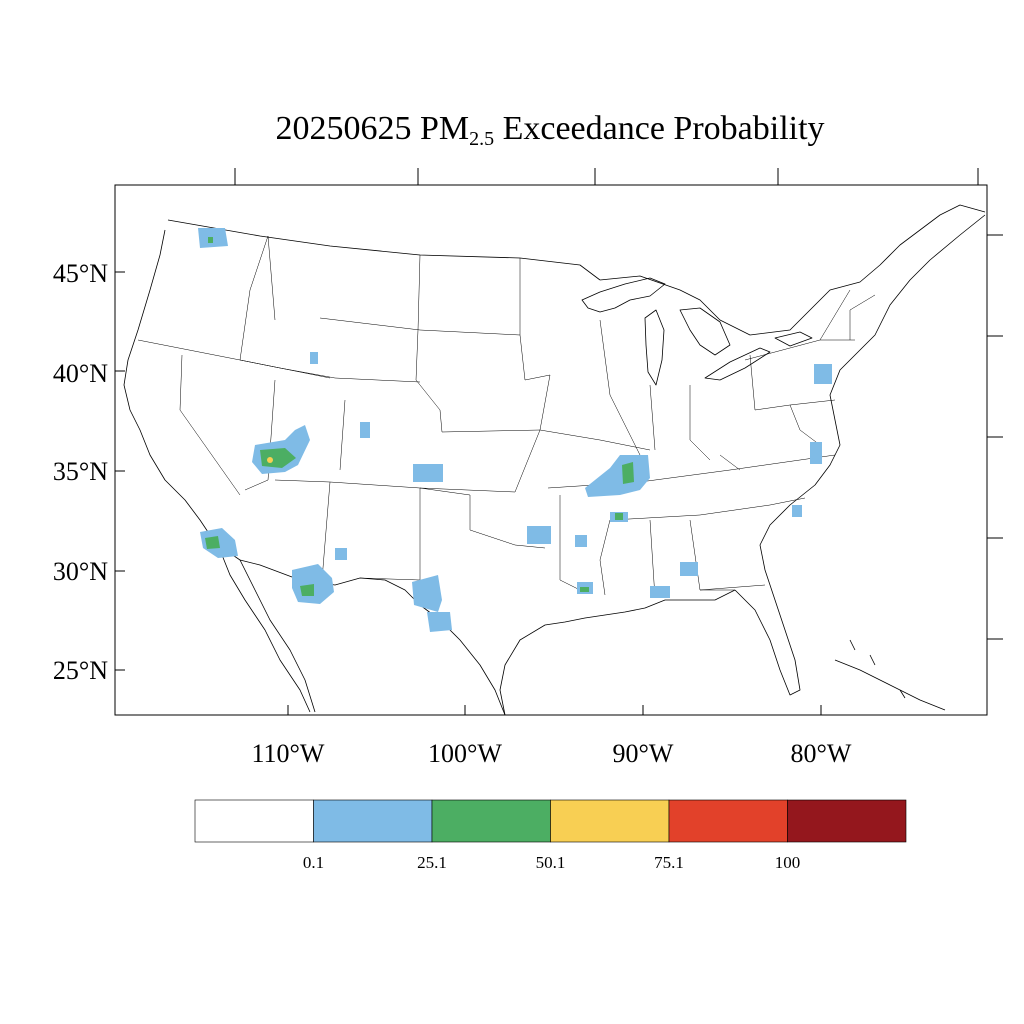  What do you see at coordinates (210, 240) in the screenshot?
I see `prob-area-washington-core` at bounding box center [210, 240].